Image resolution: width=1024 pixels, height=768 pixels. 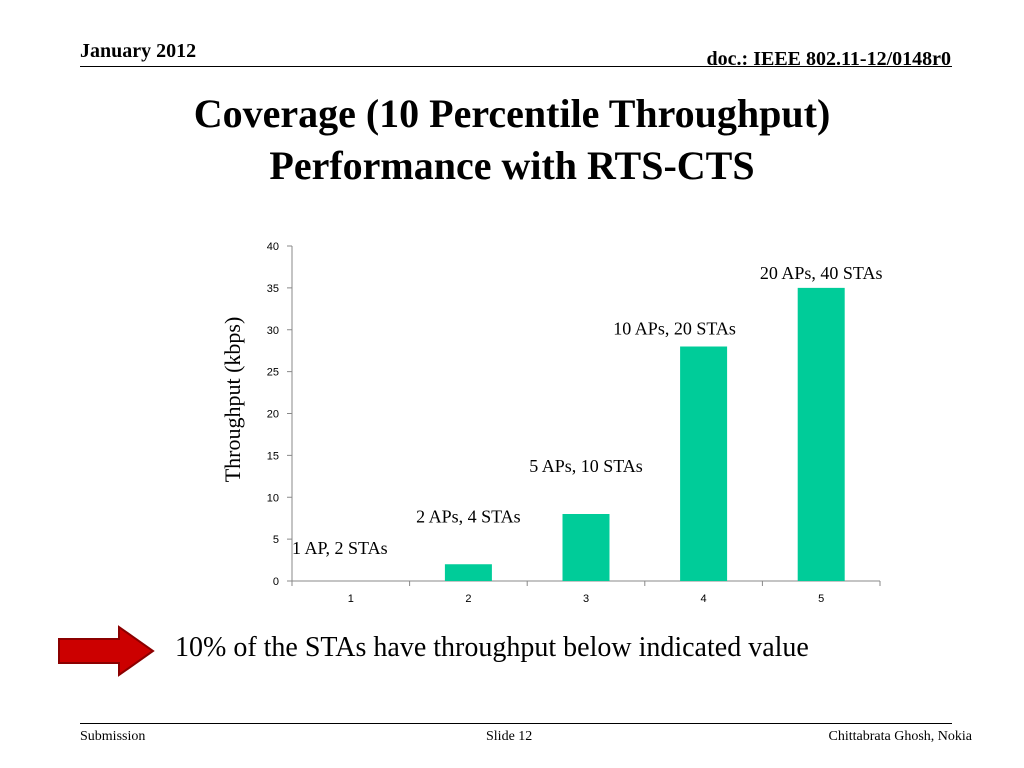 What do you see at coordinates (586, 466) in the screenshot?
I see `data-label: 5 APs, 10 STAs` at bounding box center [586, 466].